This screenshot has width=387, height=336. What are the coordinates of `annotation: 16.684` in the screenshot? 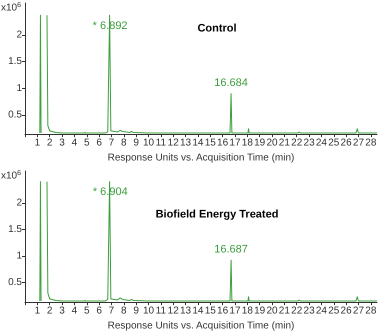 It's located at (231, 83).